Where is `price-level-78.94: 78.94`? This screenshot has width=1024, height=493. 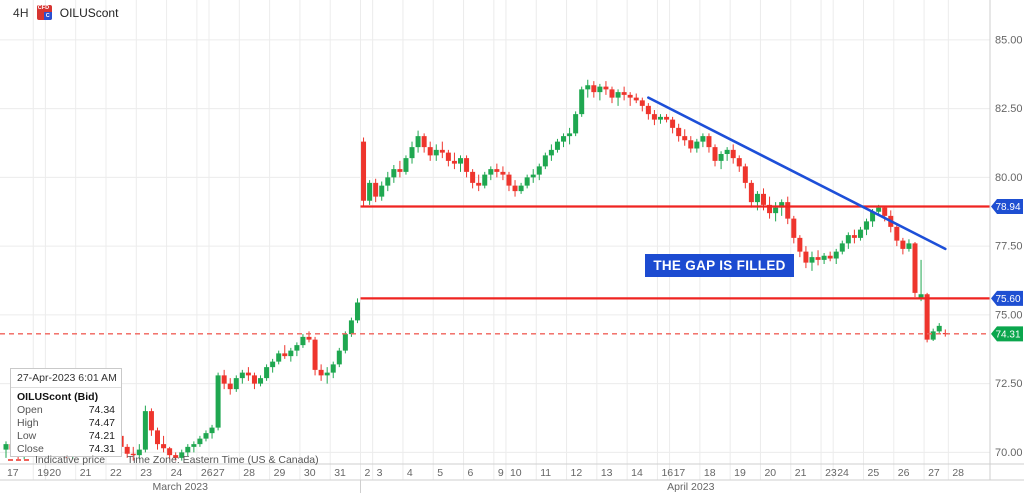 price-level-78.94: 78.94 is located at coordinates (691, 207).